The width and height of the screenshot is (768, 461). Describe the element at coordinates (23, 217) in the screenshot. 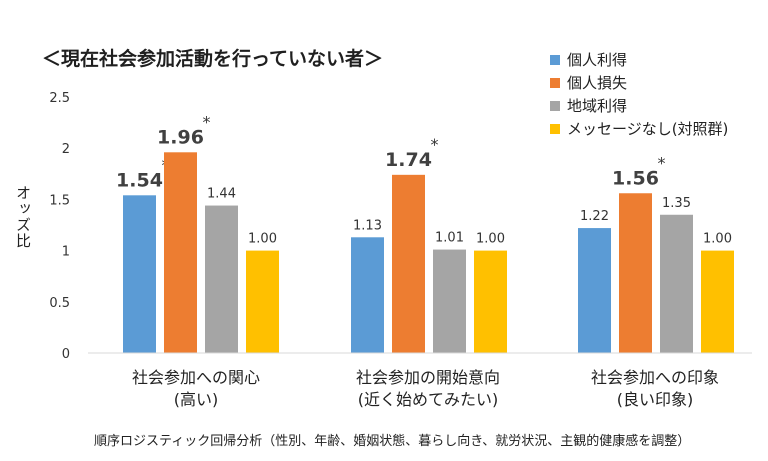

I see `y-axis-label: オッズ比` at that location.